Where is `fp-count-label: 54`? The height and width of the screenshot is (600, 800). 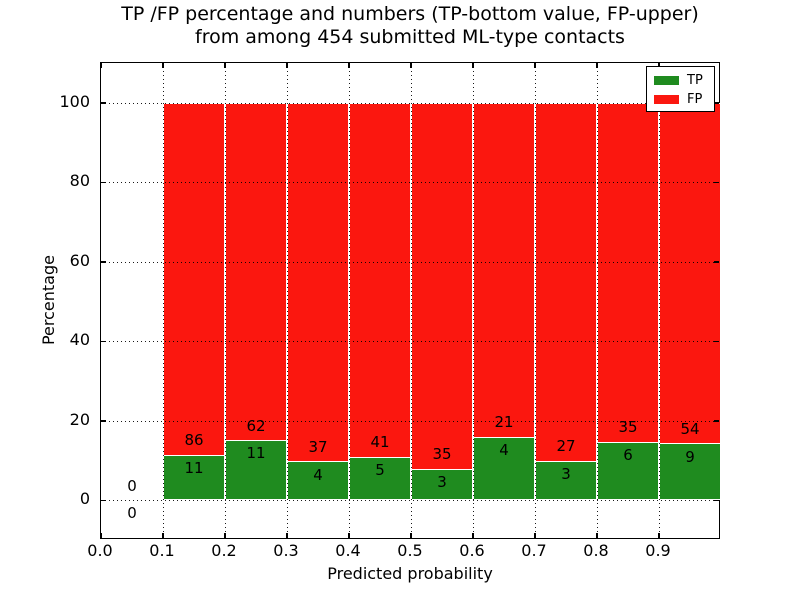
fp-count-label: 54 is located at coordinates (690, 428).